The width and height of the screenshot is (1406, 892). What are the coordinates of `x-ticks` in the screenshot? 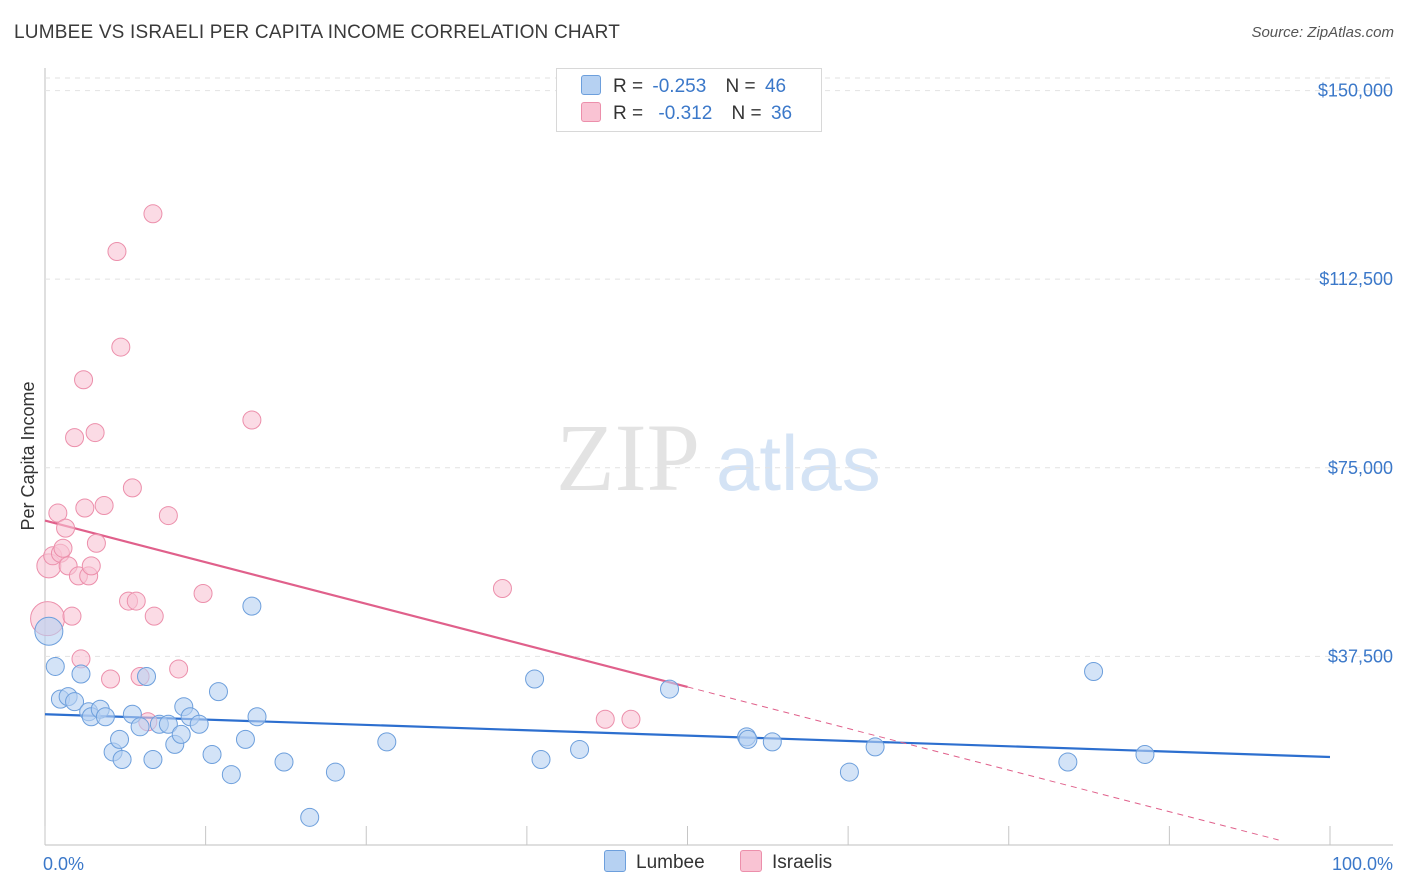 It's located at (687, 835).